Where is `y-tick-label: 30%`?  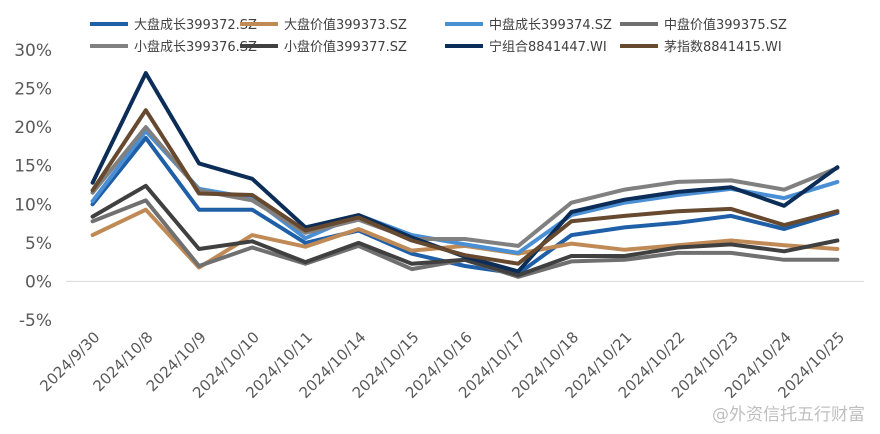
y-tick-label: 30% is located at coordinates (33, 51).